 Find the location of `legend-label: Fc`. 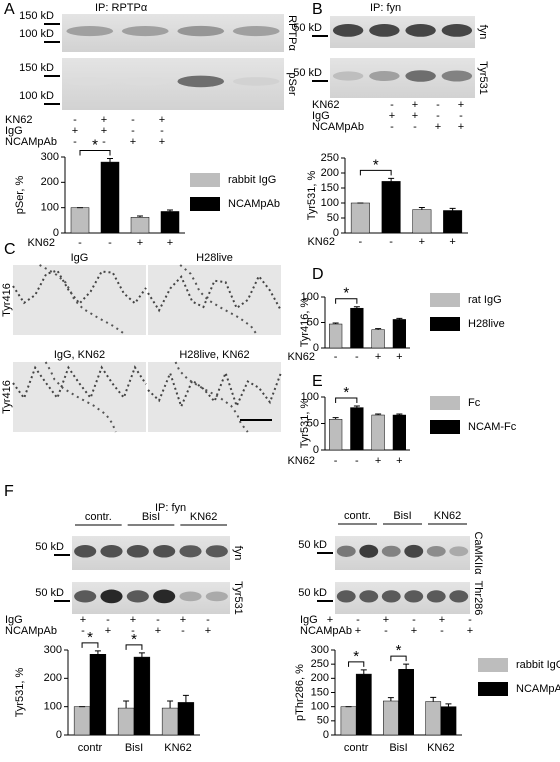

legend-label: Fc is located at coordinates (474, 403).